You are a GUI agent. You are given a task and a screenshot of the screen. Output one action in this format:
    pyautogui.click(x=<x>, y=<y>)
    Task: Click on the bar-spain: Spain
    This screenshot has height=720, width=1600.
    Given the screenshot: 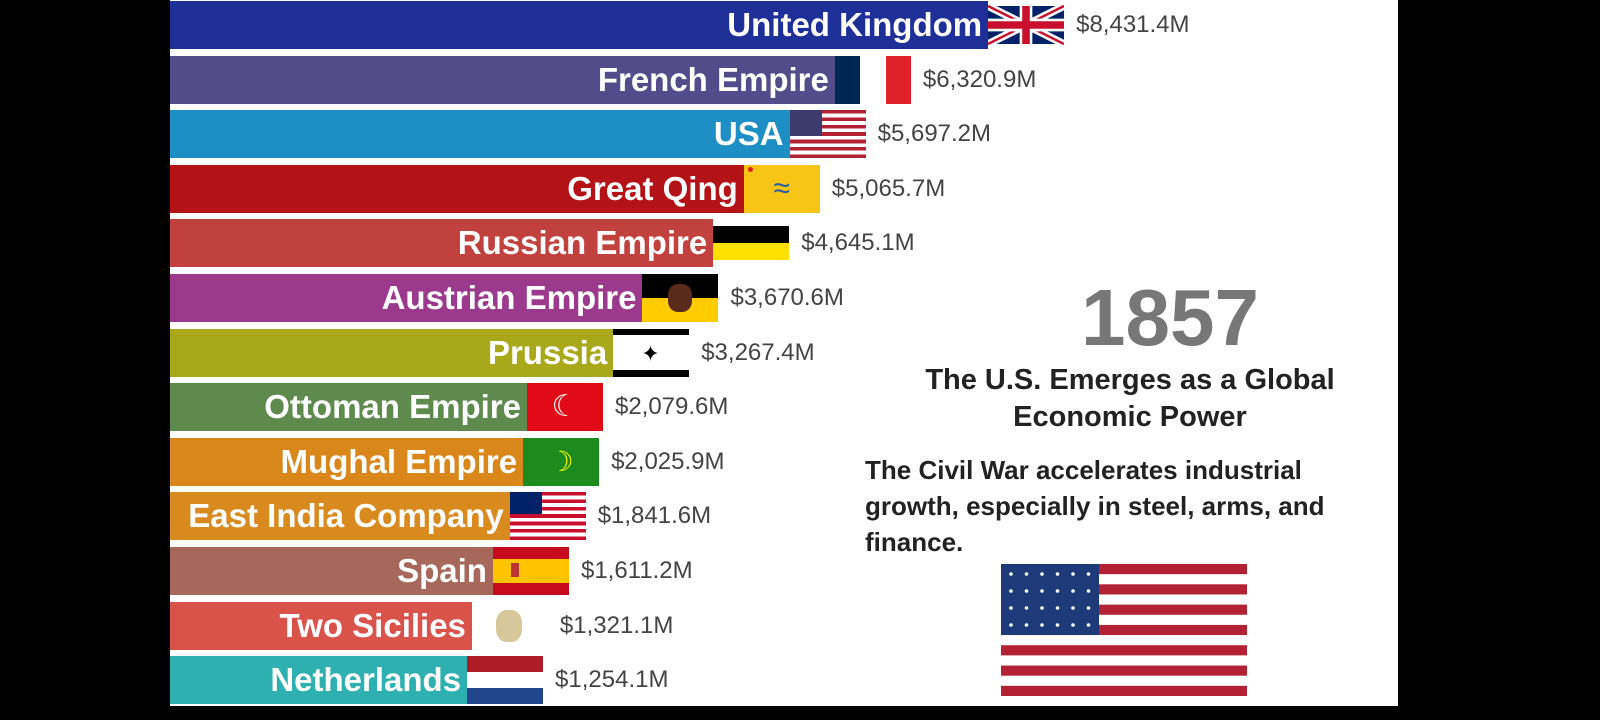 What is the action you would take?
    pyautogui.click(x=331, y=571)
    